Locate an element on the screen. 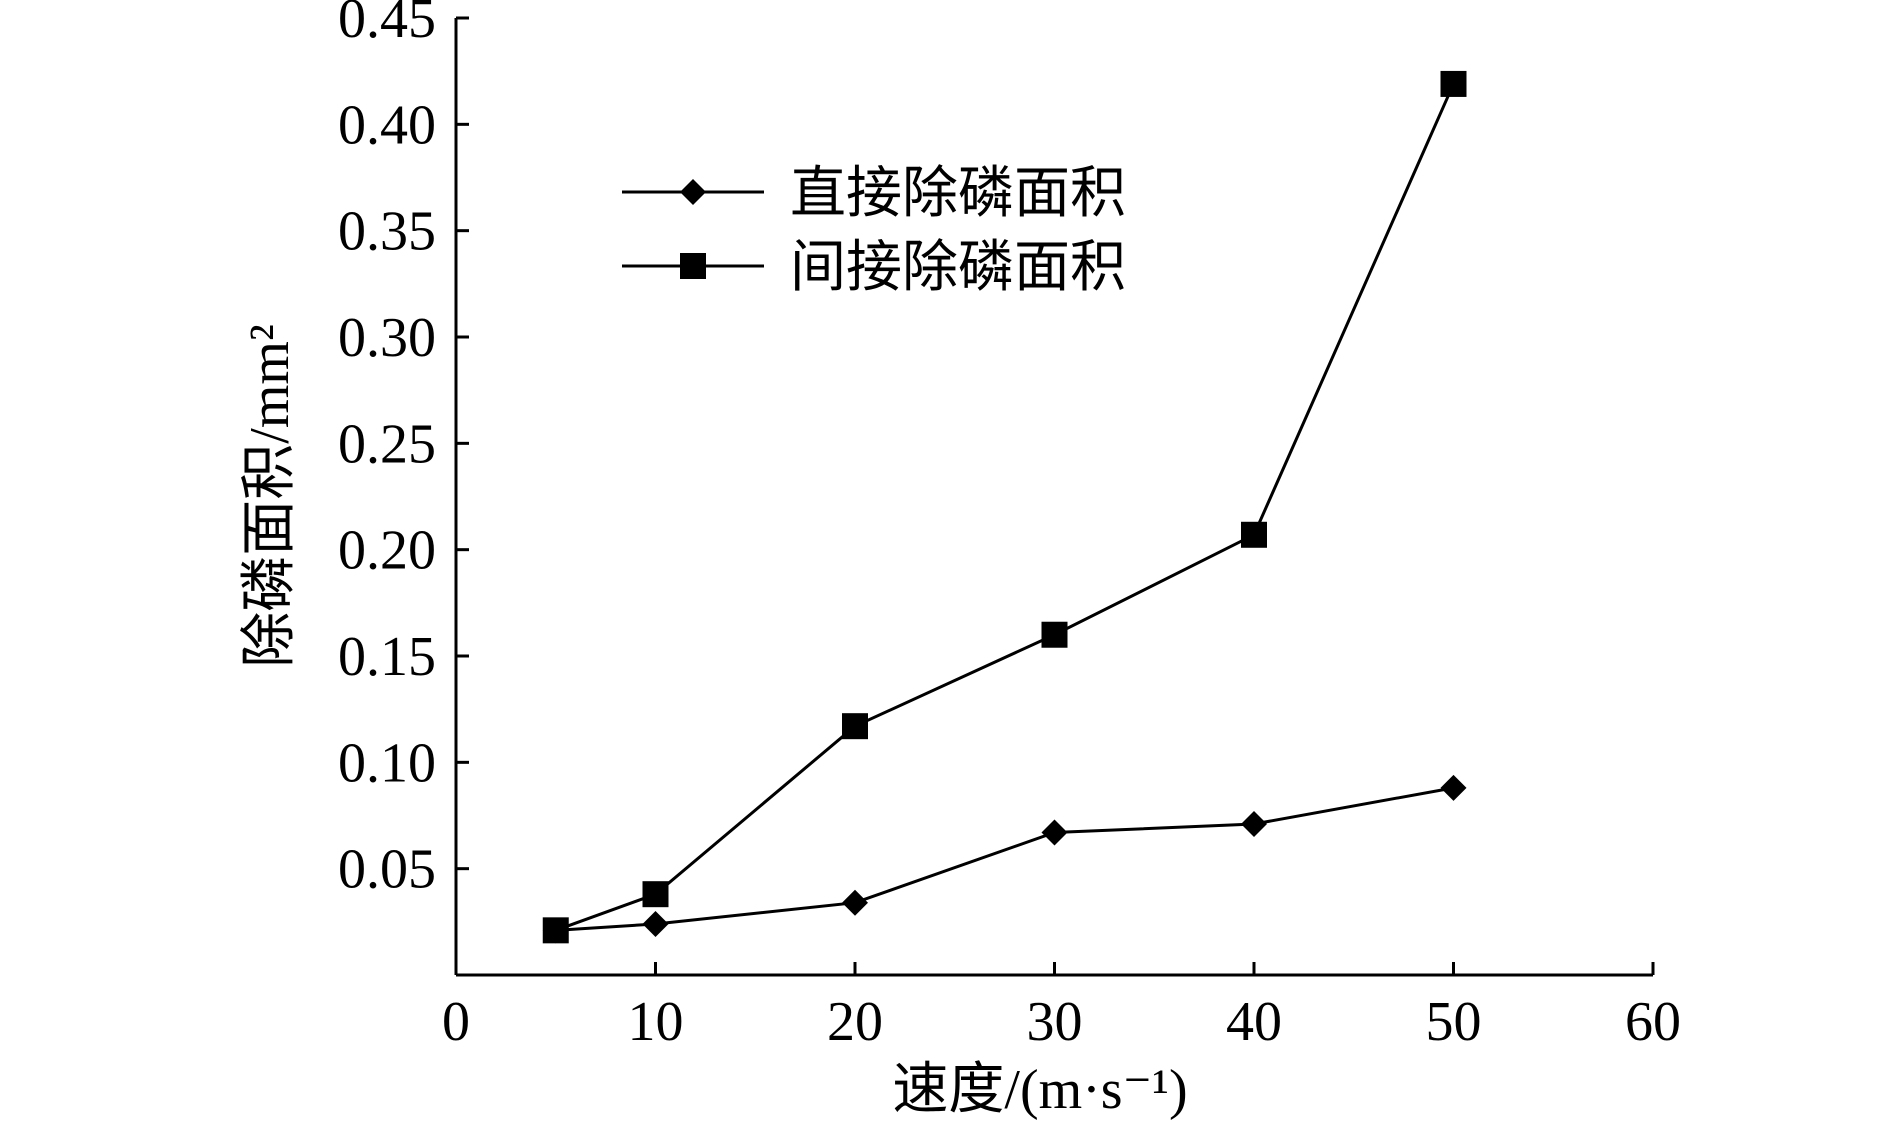 The width and height of the screenshot is (1889, 1131). x-ticks: 0 10 20 30 40 50 60 is located at coordinates (1061, 1007).